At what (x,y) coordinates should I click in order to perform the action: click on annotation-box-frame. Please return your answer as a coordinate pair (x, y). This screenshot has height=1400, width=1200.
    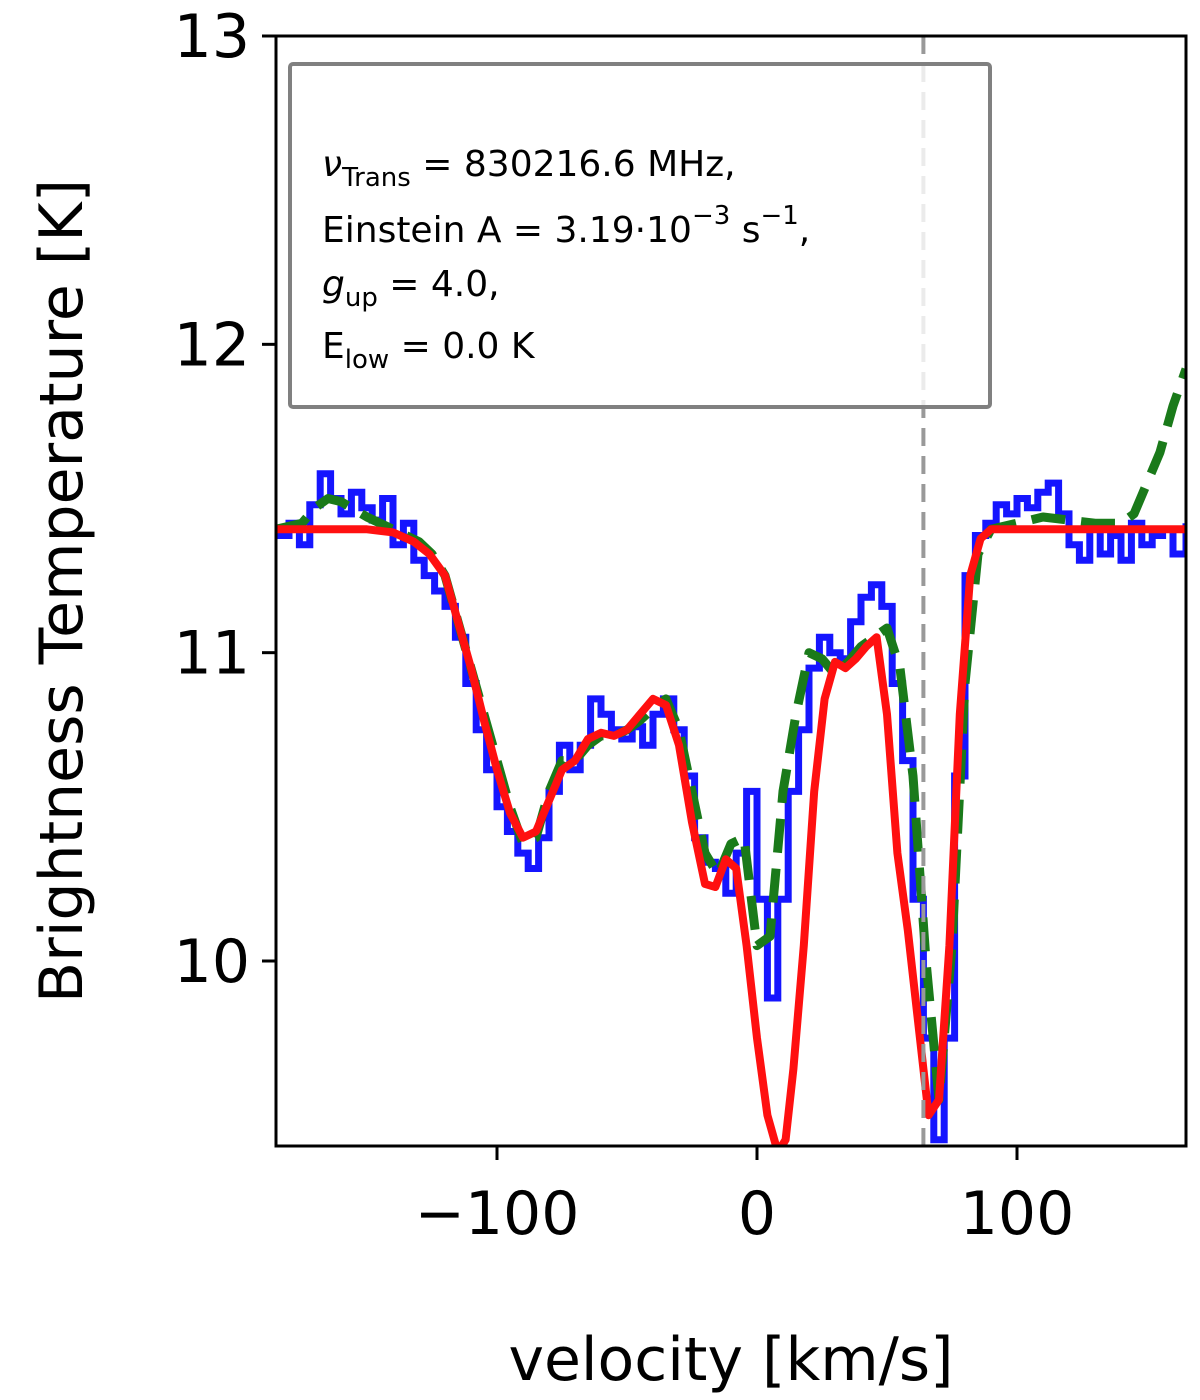
    Looking at the image, I should click on (640, 235).